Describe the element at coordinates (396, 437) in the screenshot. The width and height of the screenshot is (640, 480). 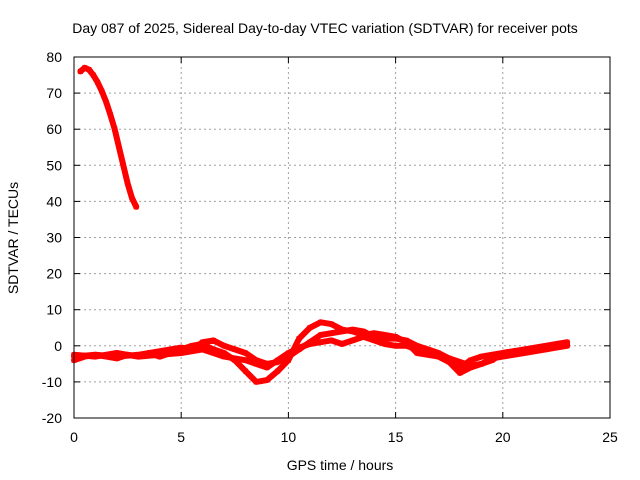
I see `x-tick-label: 15` at that location.